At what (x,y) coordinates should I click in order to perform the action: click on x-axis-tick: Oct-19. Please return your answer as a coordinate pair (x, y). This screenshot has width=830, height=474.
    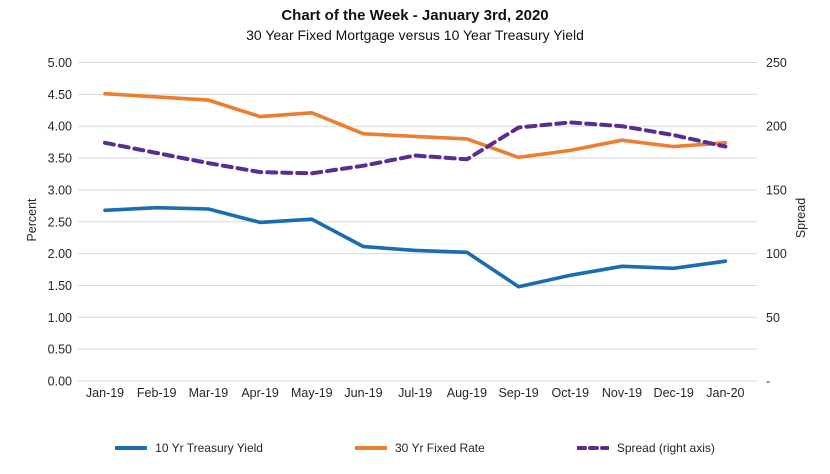
    Looking at the image, I should click on (571, 393).